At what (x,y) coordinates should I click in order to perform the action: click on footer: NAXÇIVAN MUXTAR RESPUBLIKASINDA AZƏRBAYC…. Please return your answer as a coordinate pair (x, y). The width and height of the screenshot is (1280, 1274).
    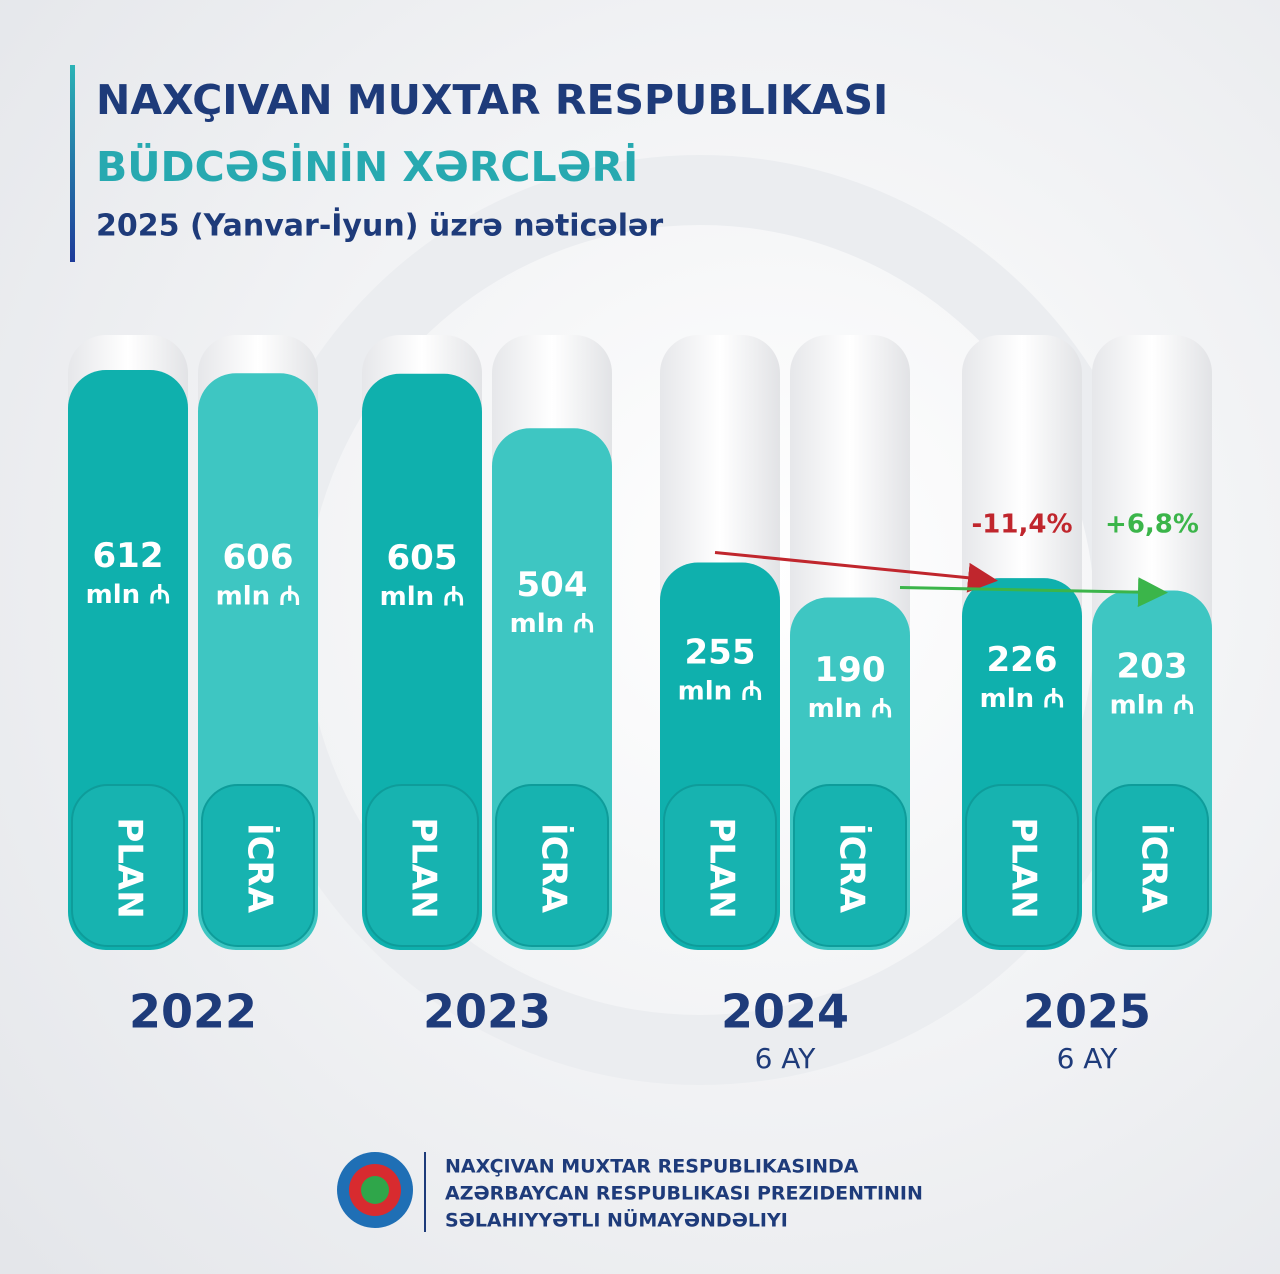
    Looking at the image, I should click on (630, 1192).